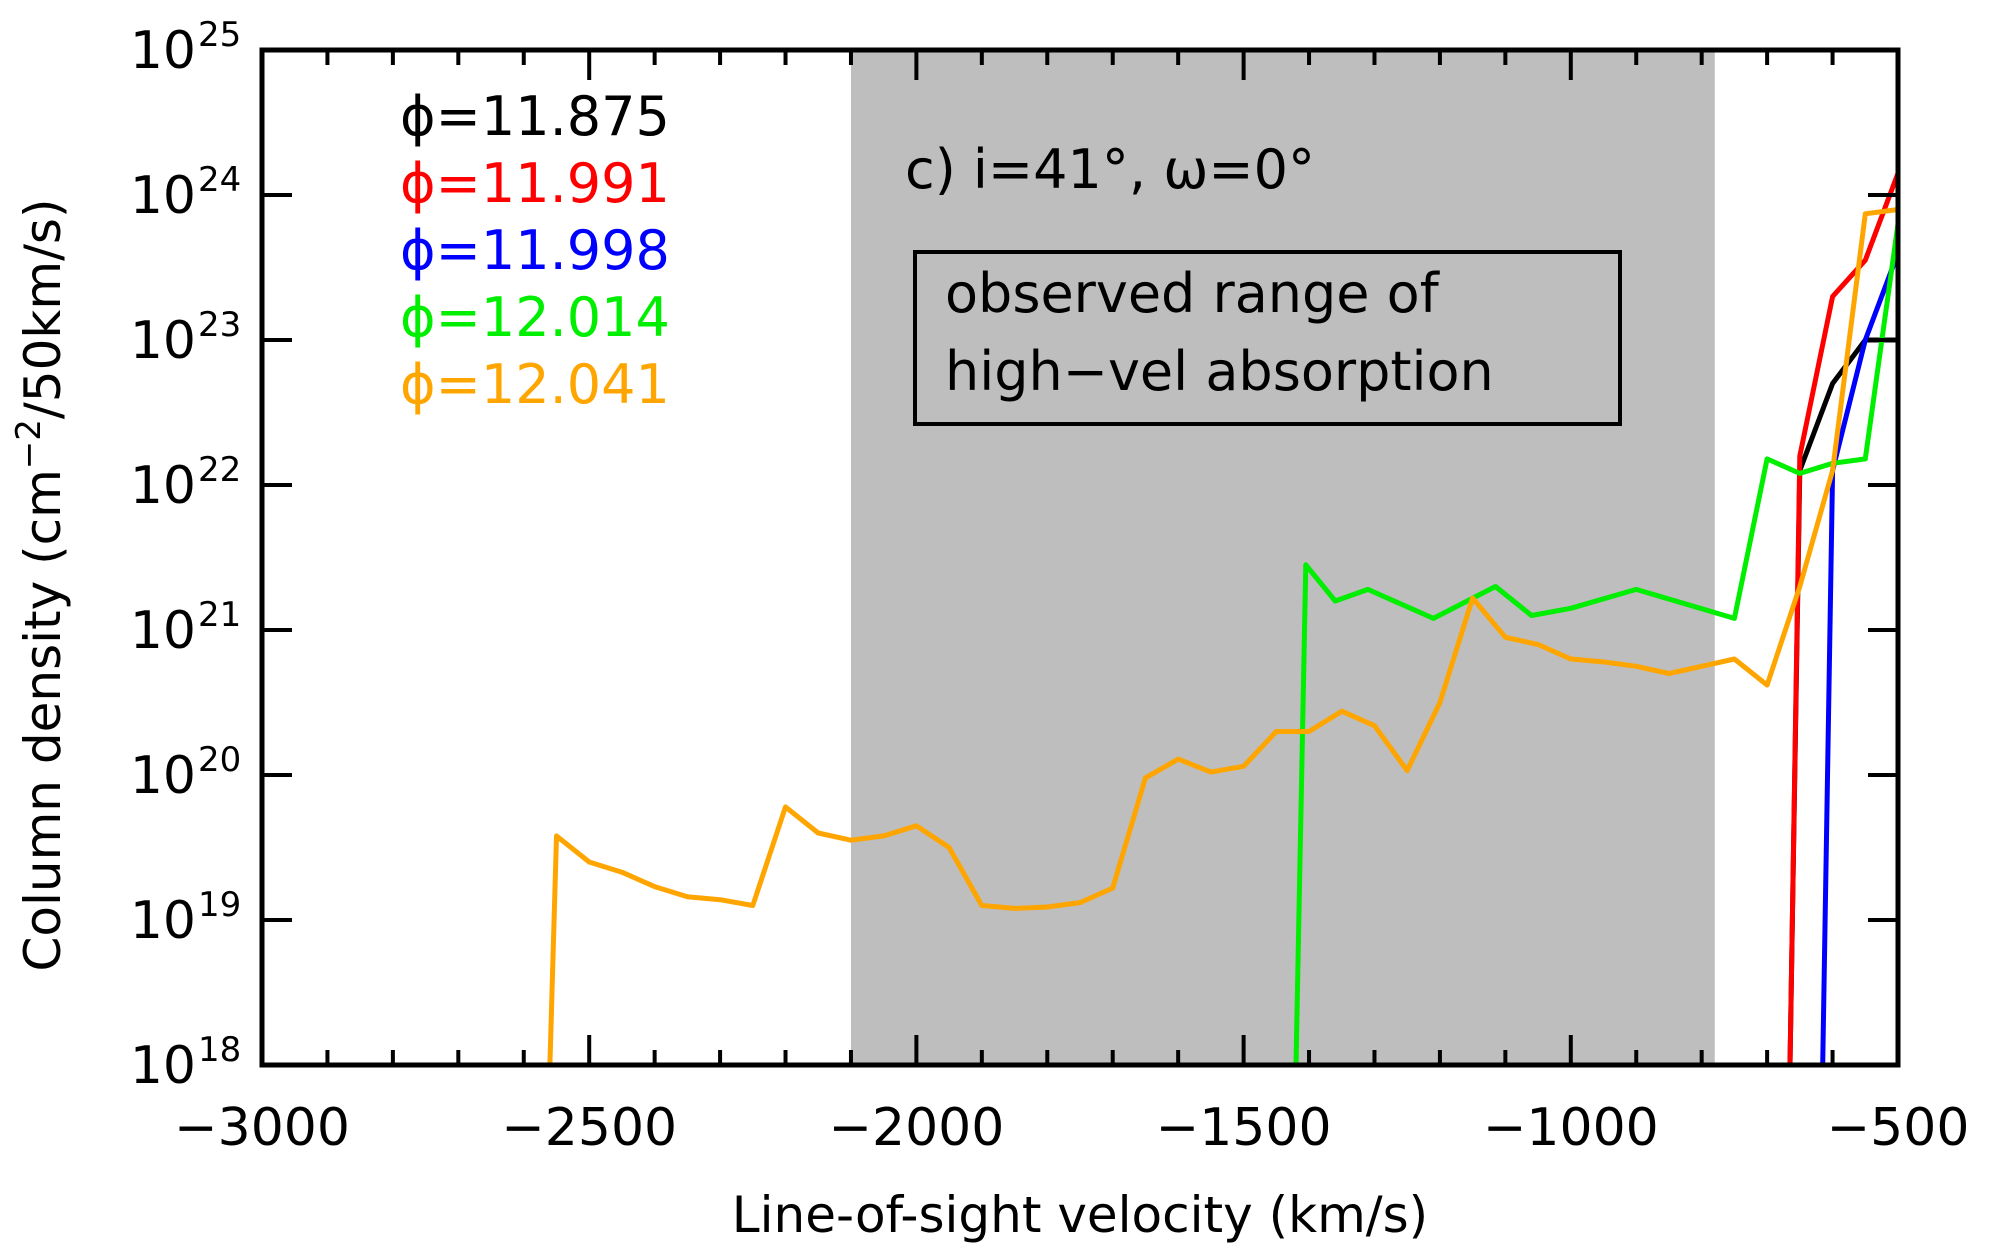 Image resolution: width=2000 pixels, height=1243 pixels. What do you see at coordinates (1898, 1128) in the screenshot?
I see `x-tick-label: −500` at bounding box center [1898, 1128].